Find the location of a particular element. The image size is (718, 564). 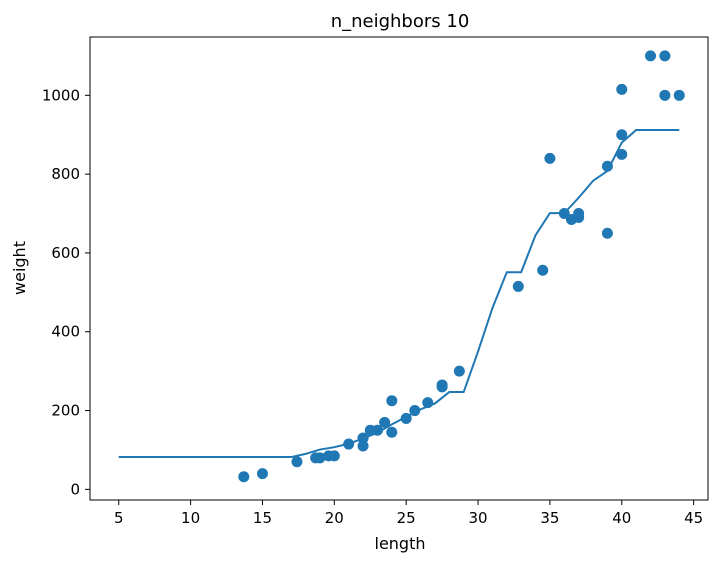

y-tick-label: 800 is located at coordinates (65, 174).